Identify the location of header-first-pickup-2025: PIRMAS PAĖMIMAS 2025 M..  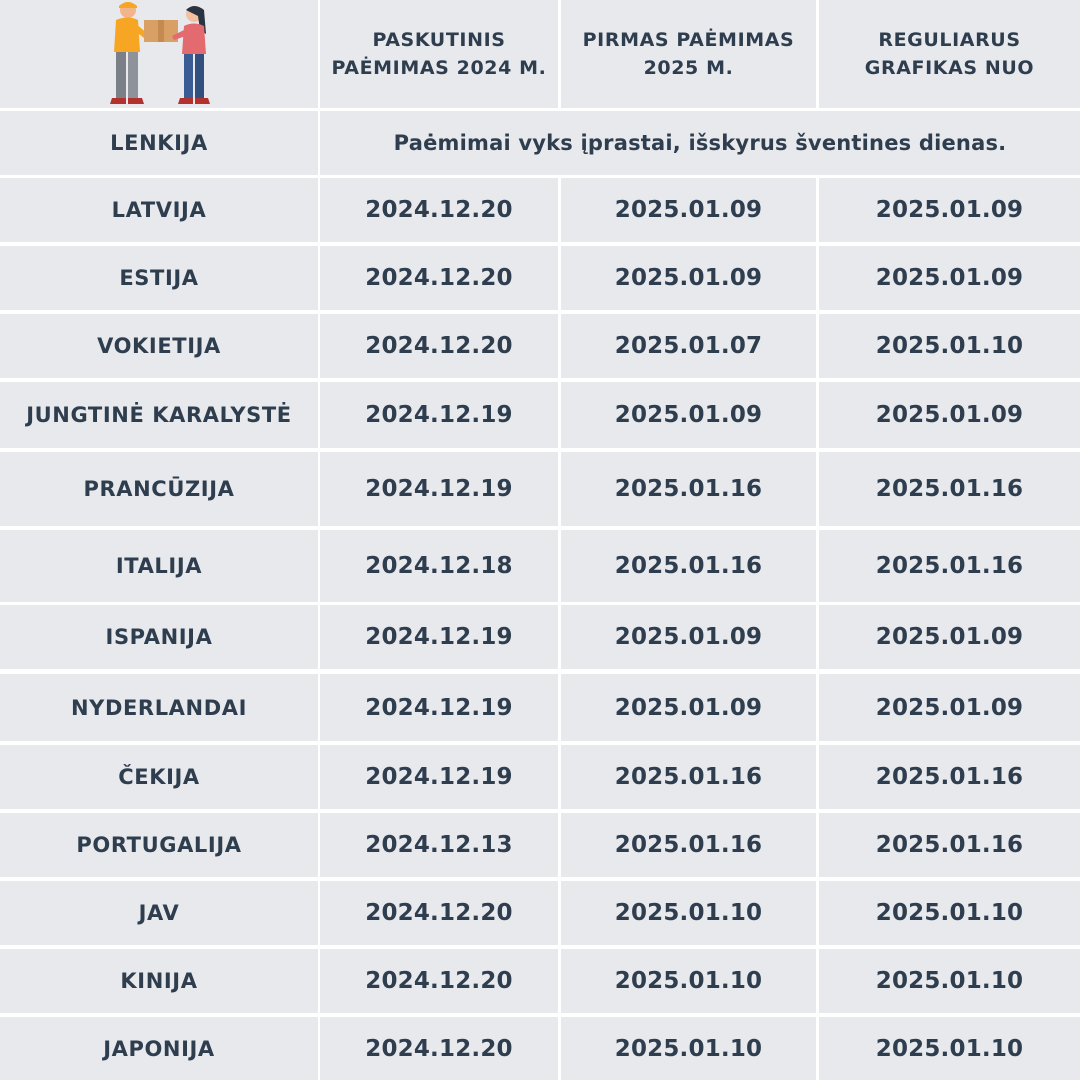
(688, 54).